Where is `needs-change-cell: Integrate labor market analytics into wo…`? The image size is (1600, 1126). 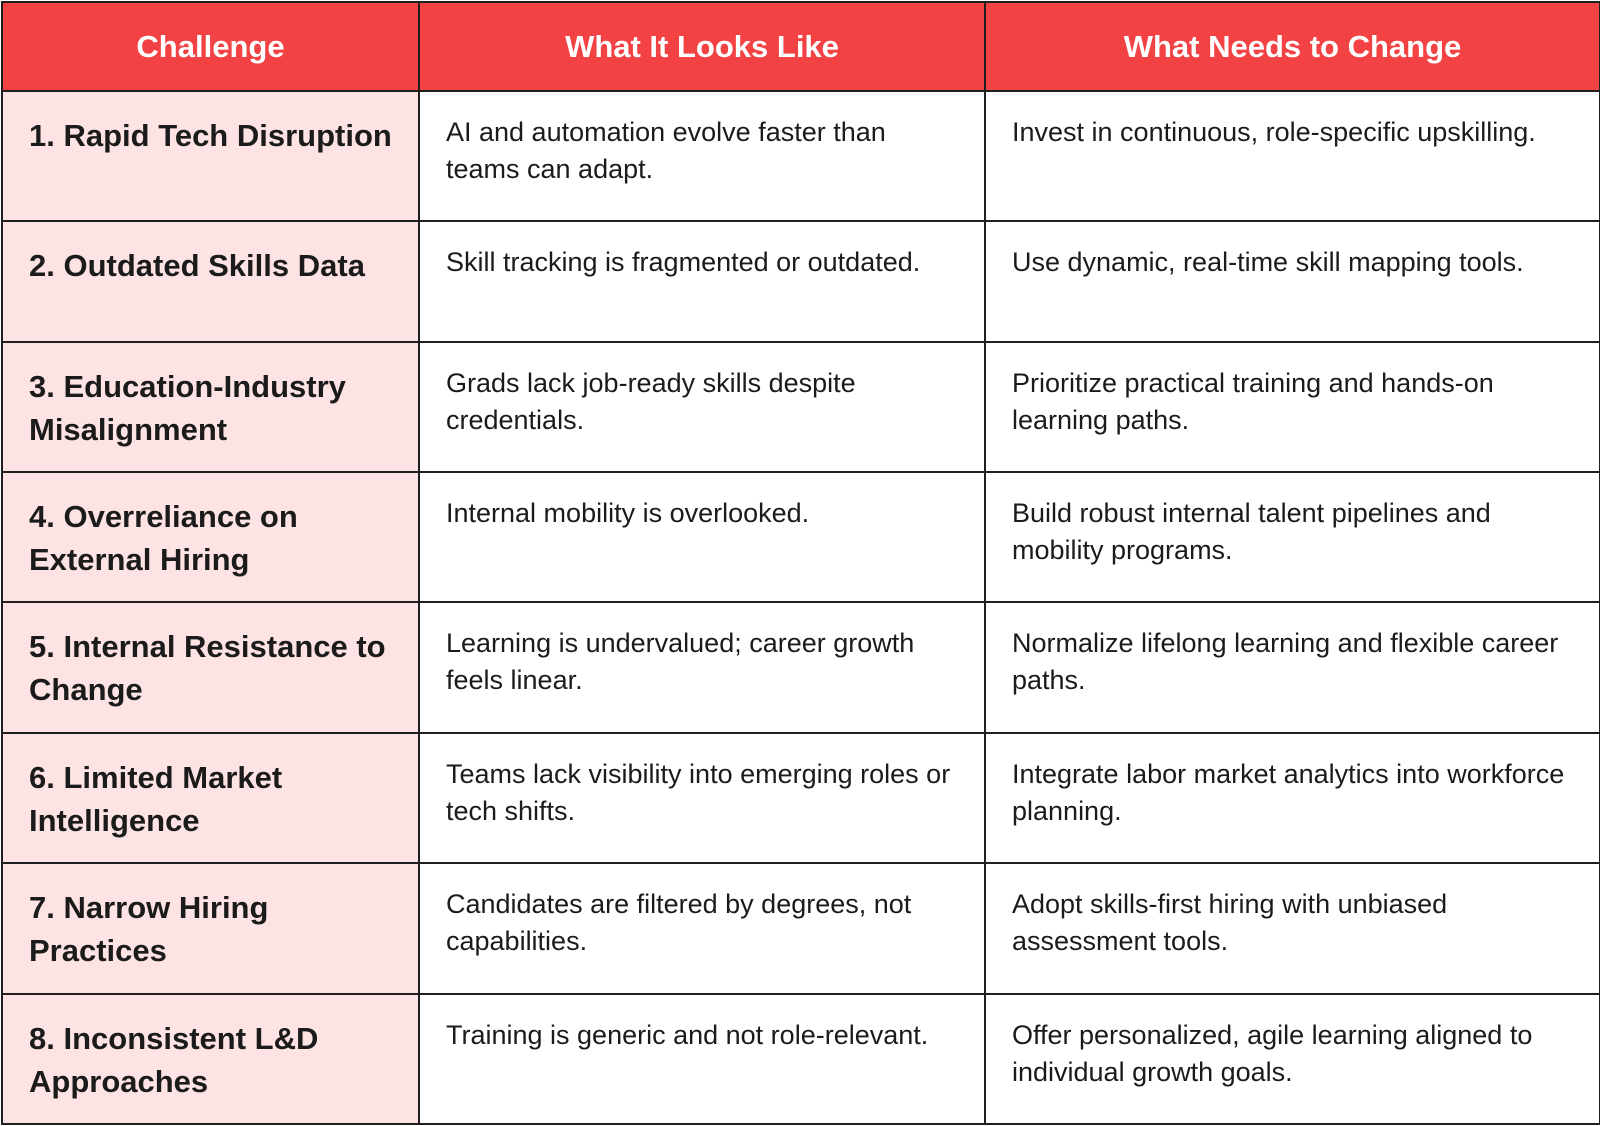 needs-change-cell: Integrate labor market analytics into wo… is located at coordinates (1292, 798).